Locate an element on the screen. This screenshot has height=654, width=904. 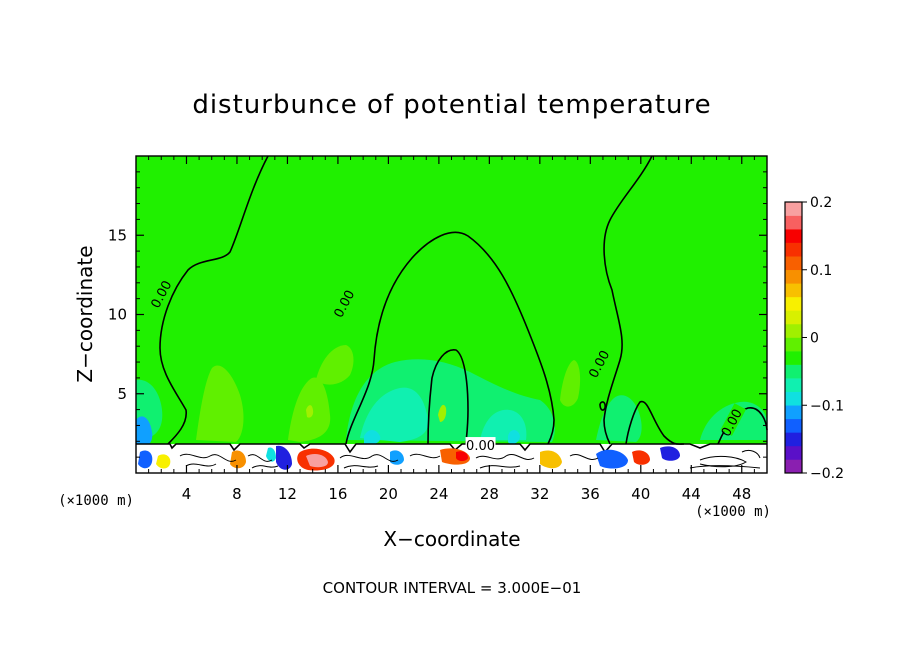
chart-title: disturbunce of potential temperature is located at coordinates (451, 105).